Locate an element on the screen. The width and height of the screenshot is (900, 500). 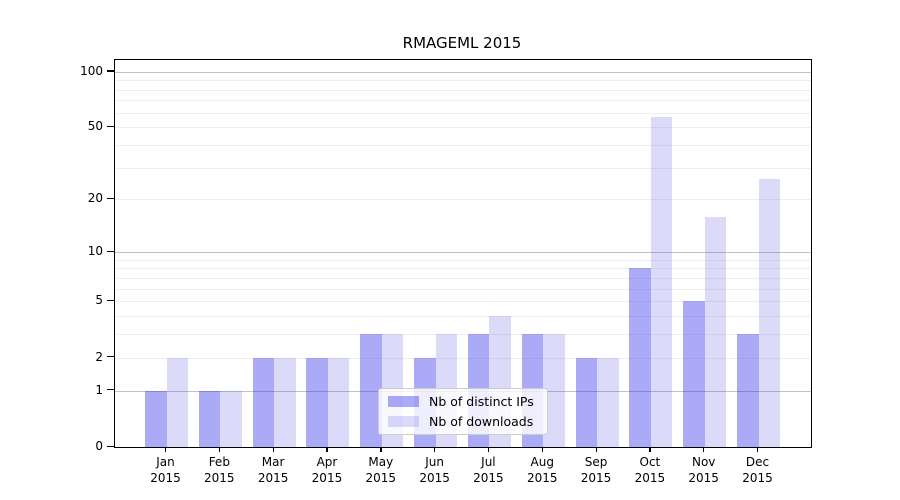
bar-distinct-ips-dec is located at coordinates (748, 390).